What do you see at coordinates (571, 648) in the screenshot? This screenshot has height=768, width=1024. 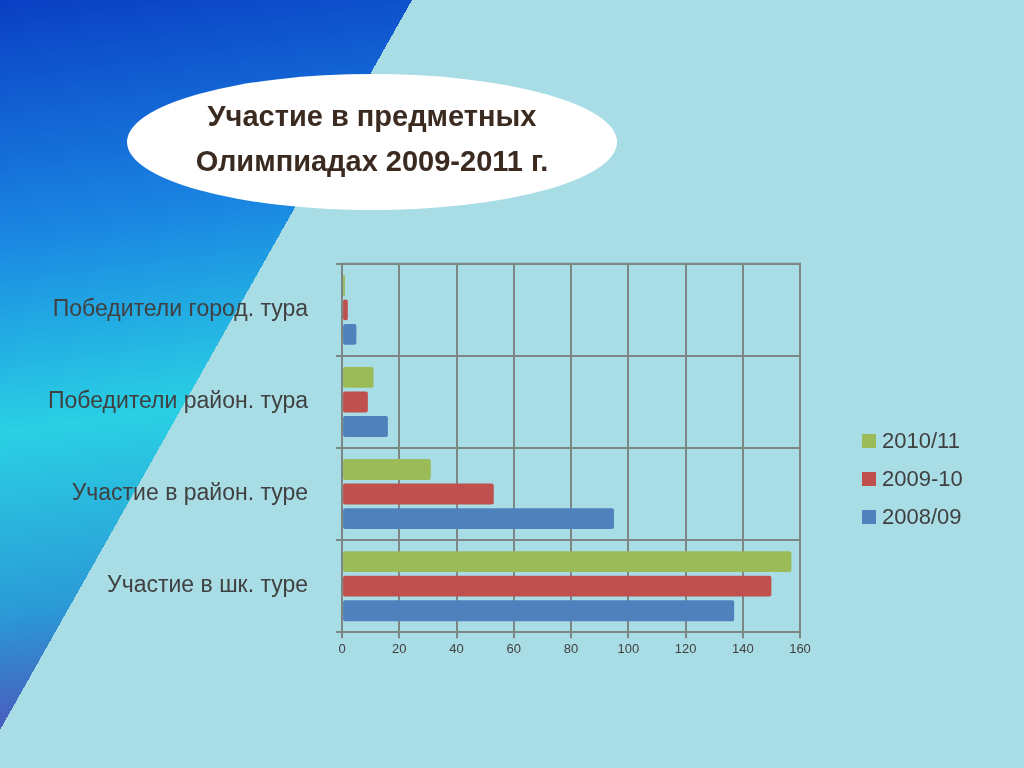 I see `x-tick-label: 80` at bounding box center [571, 648].